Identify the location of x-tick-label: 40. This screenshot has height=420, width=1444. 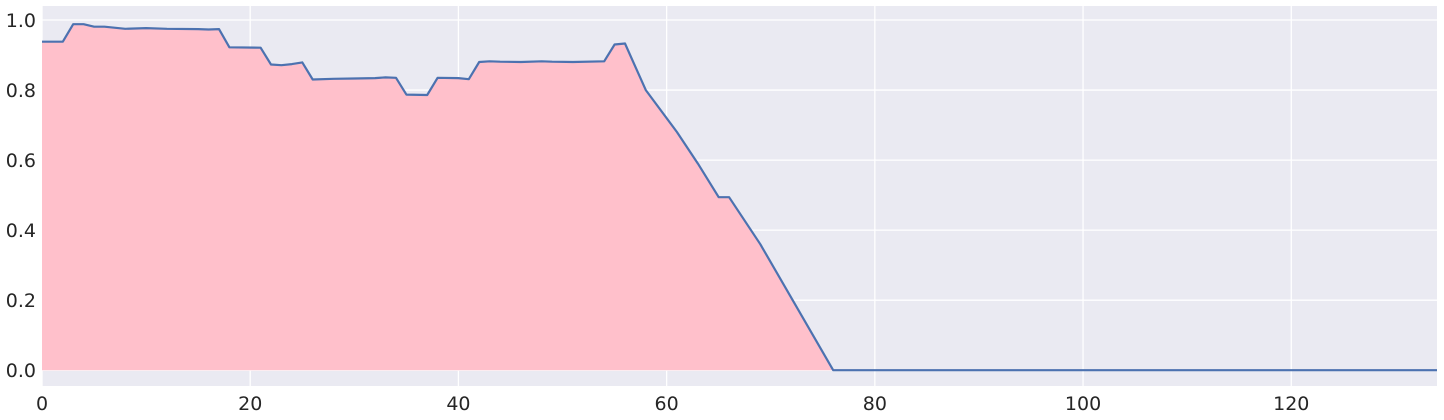
(458, 404).